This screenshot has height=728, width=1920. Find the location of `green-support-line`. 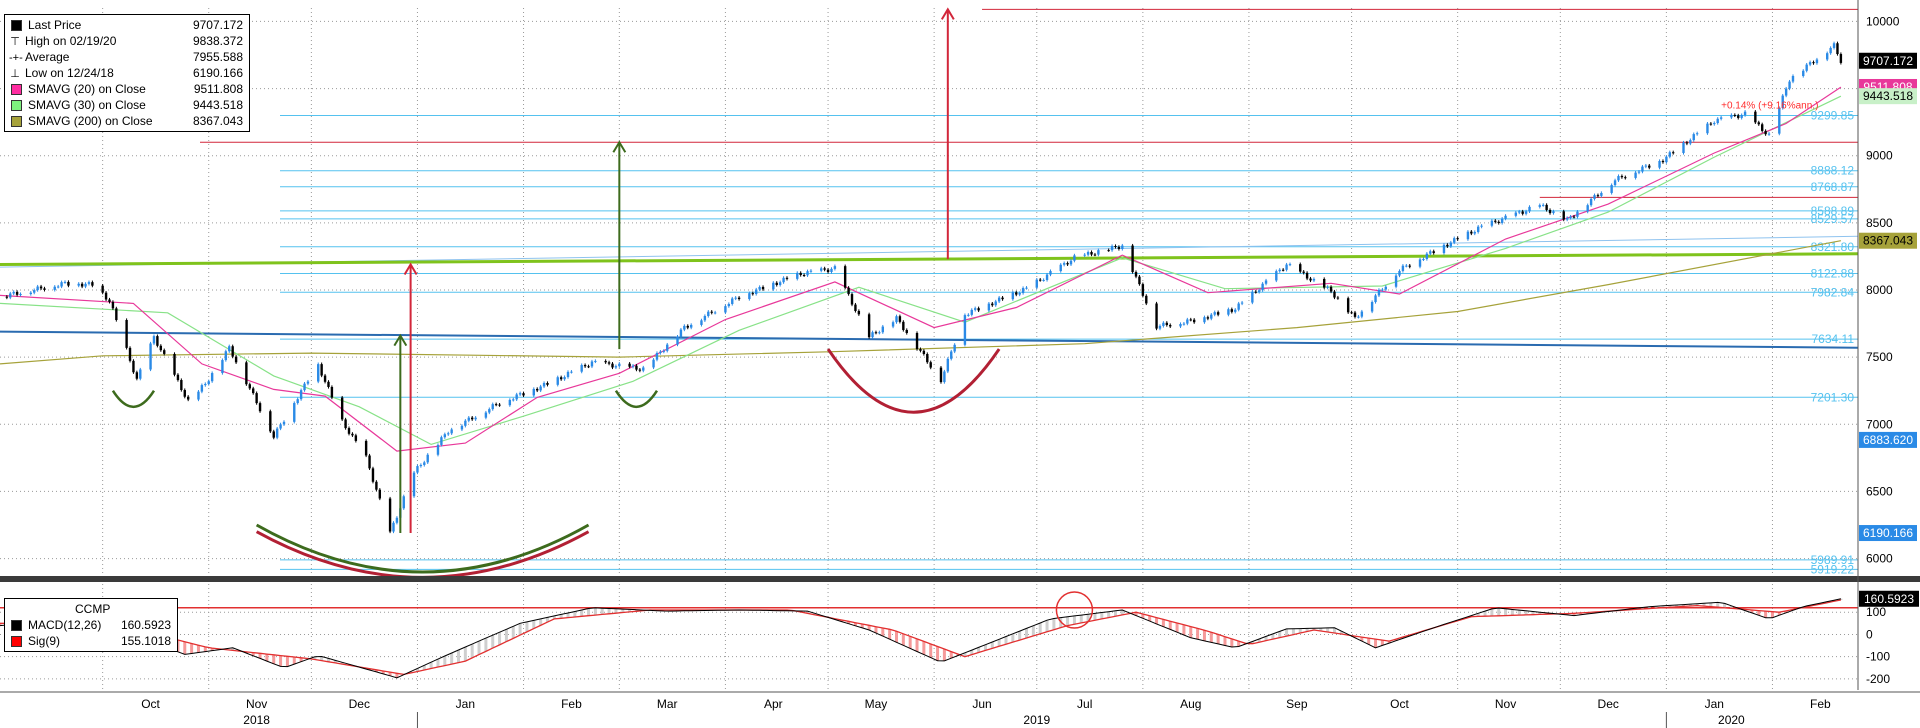

green-support-line is located at coordinates (929, 259).